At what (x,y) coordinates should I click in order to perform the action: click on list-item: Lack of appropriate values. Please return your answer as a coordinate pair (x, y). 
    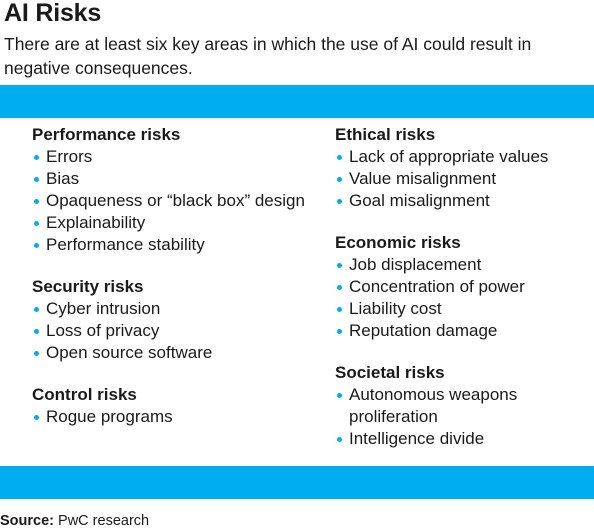
    Looking at the image, I should click on (461, 157).